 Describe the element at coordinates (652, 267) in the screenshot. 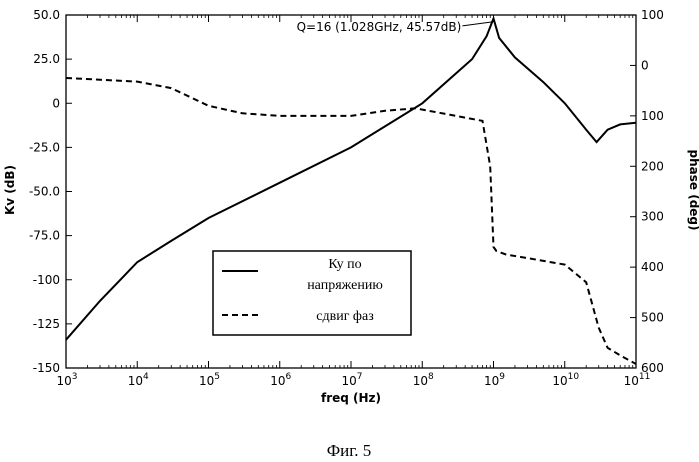

I see `y2-tick-label-5: 400` at that location.